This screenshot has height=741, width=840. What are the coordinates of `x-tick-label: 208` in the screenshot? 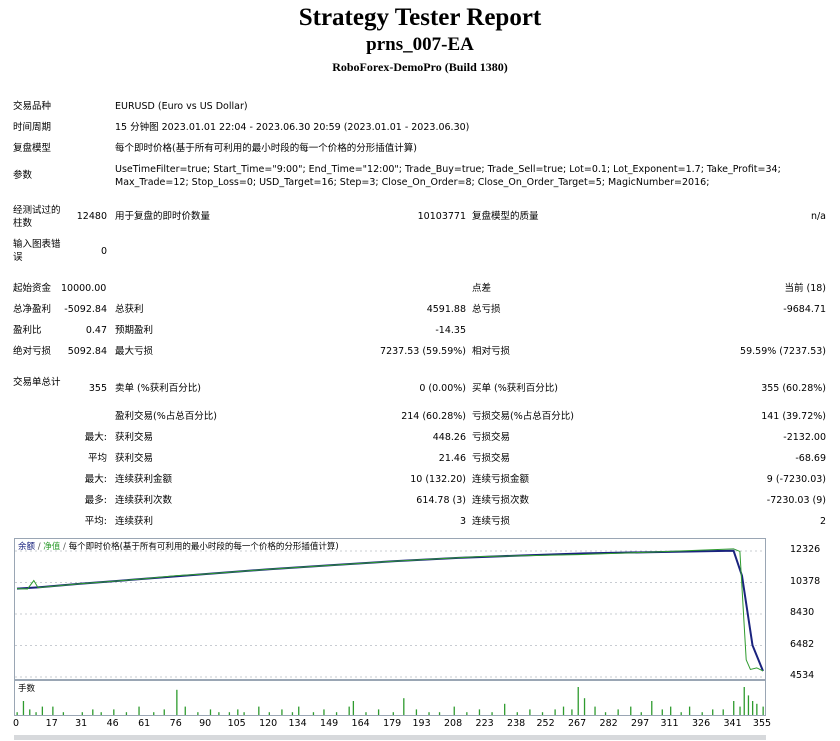 It's located at (453, 723).